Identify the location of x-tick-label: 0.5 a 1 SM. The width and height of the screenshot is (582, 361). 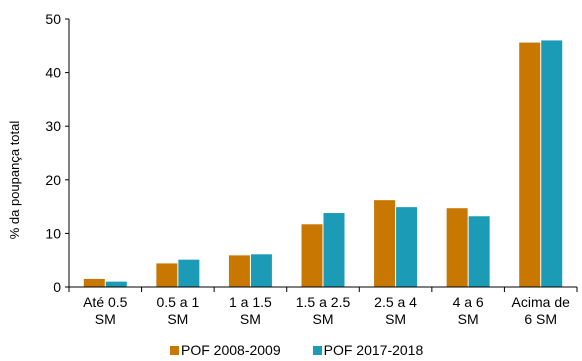
(177, 310).